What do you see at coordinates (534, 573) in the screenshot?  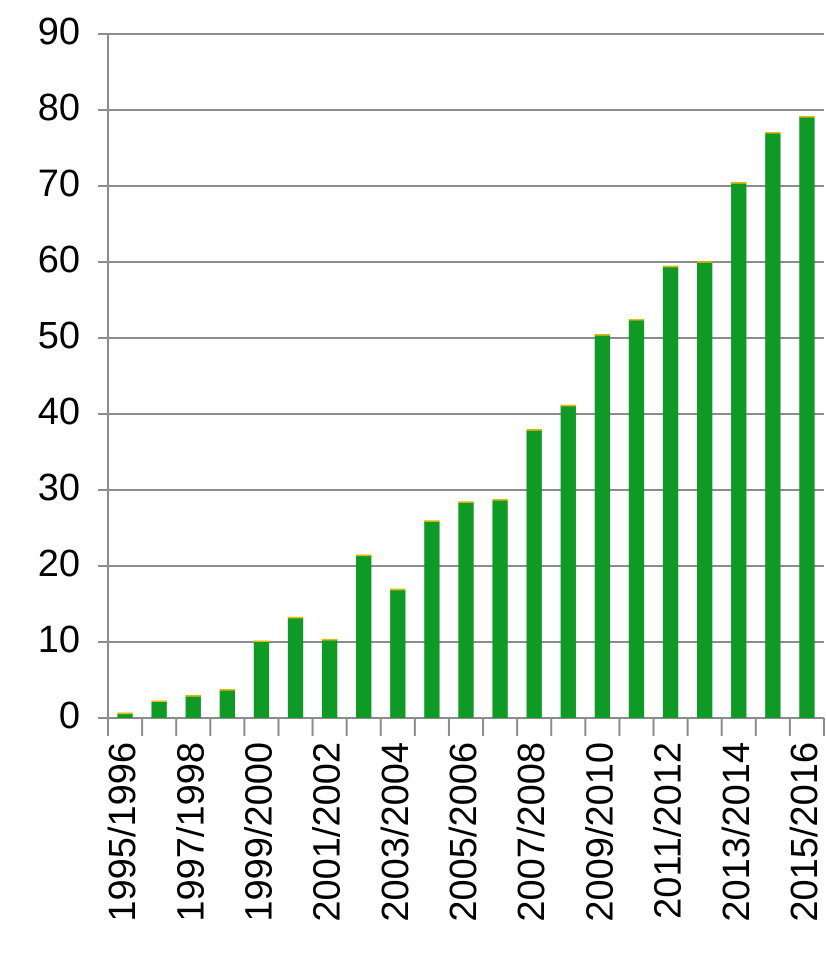 I see `bar-2007-2008` at bounding box center [534, 573].